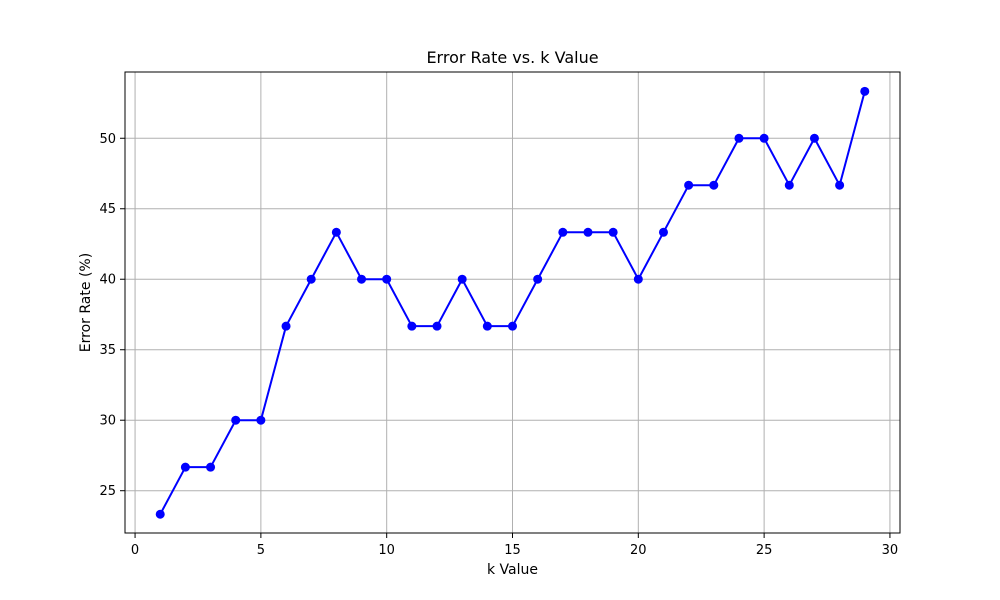  Describe the element at coordinates (638, 550) in the screenshot. I see `x-tick-label: 20` at that location.